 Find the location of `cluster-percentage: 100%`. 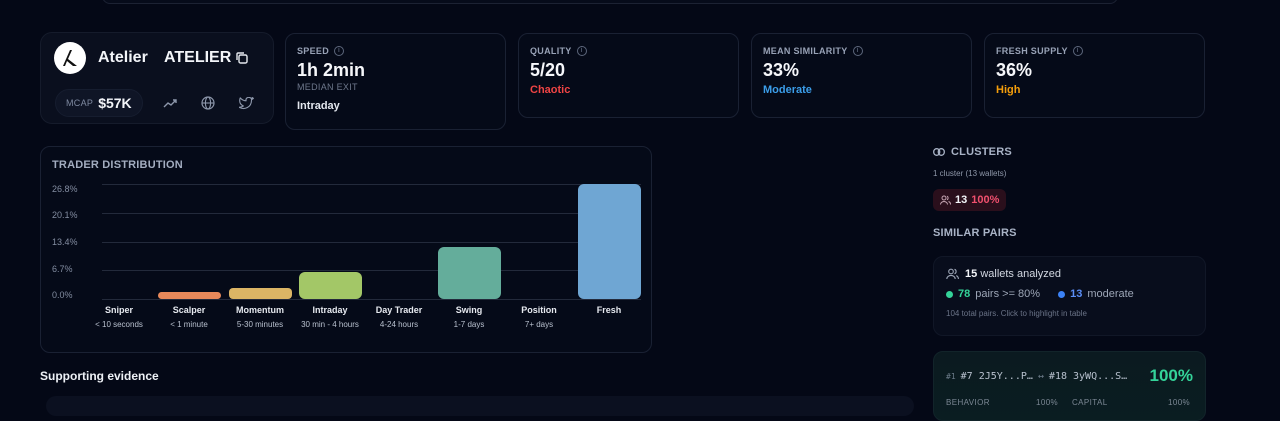

cluster-percentage: 100% is located at coordinates (985, 200).